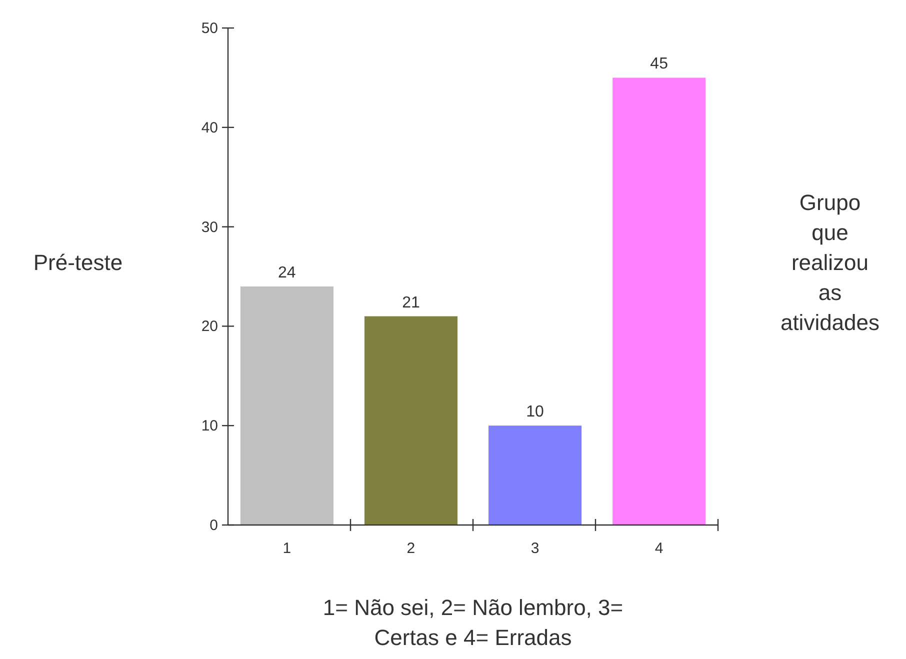 The image size is (906, 659). What do you see at coordinates (411, 548) in the screenshot?
I see `x-tick-label: 2` at bounding box center [411, 548].